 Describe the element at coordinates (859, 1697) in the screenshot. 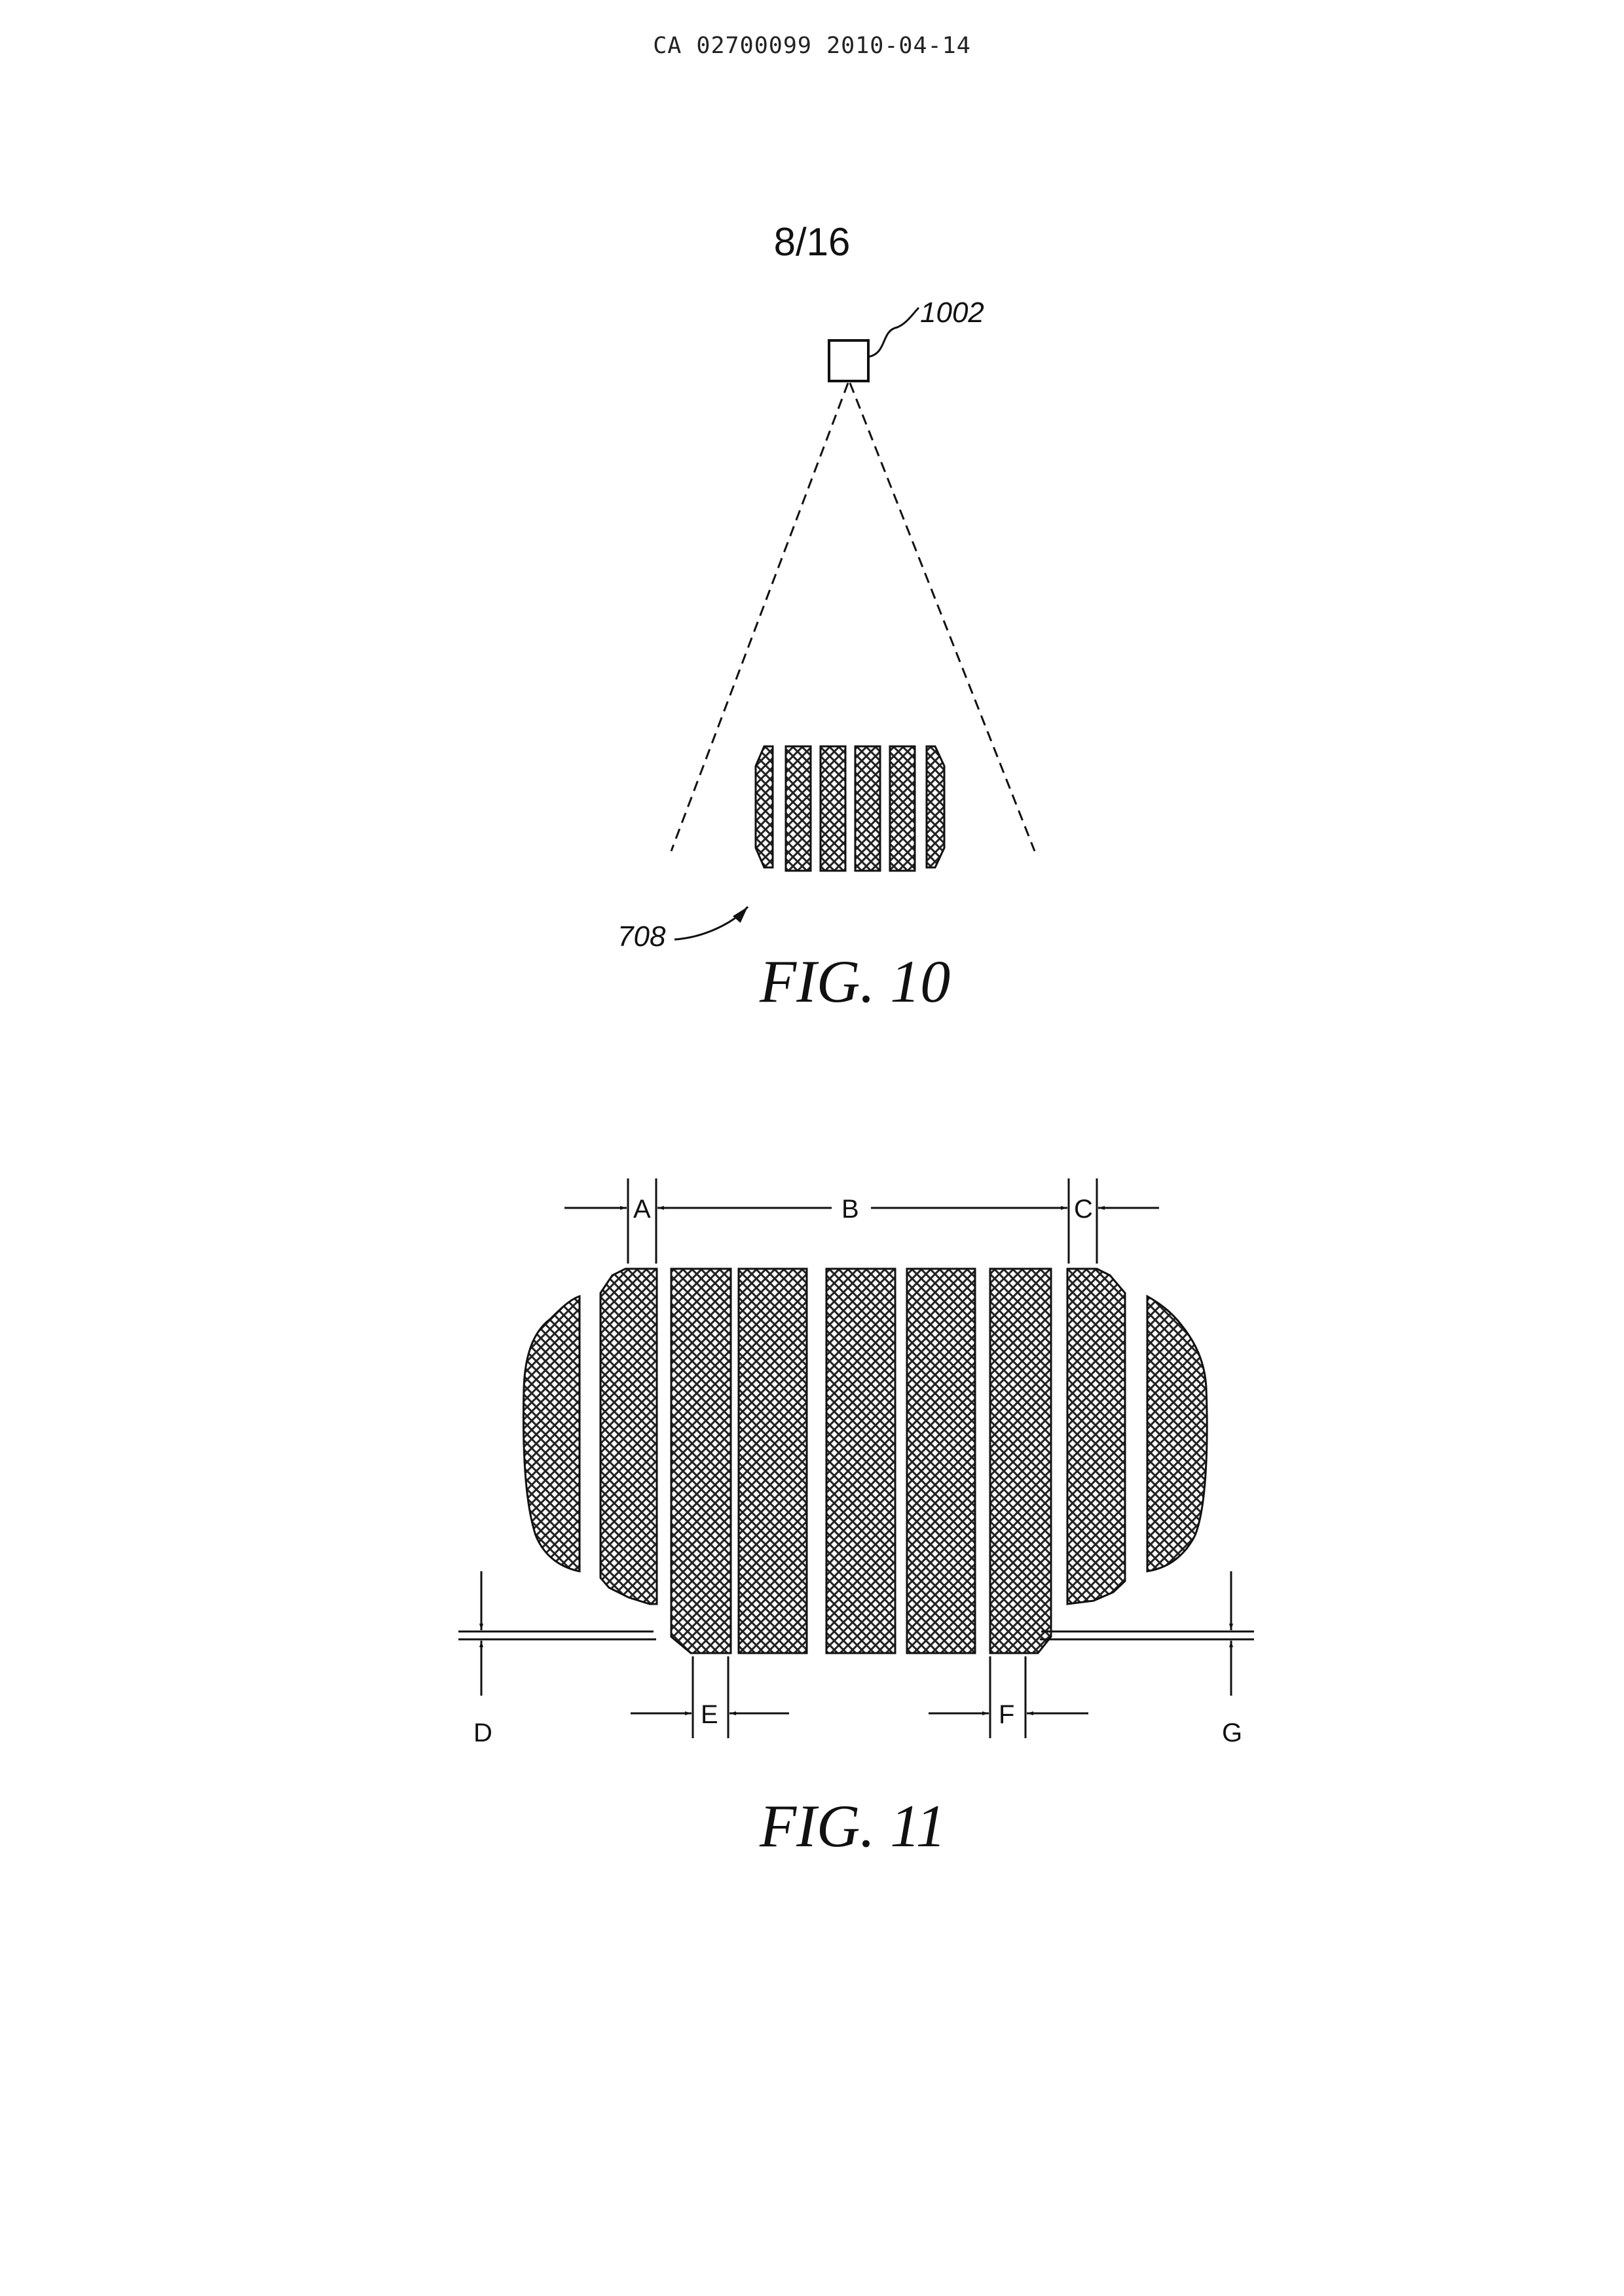

I see `bottom-dimensions` at that location.